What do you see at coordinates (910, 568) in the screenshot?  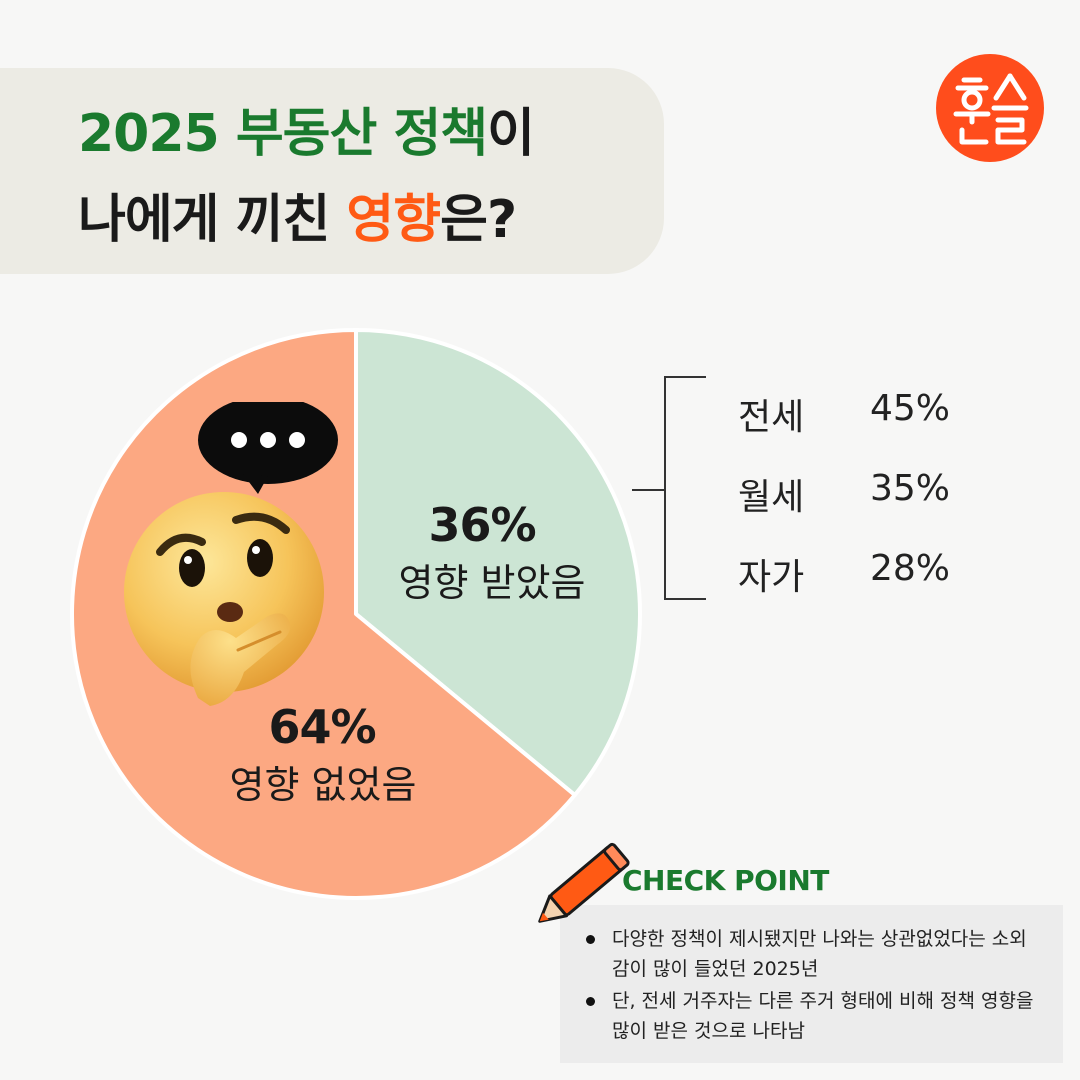 I see `breakdown-value: 28%` at bounding box center [910, 568].